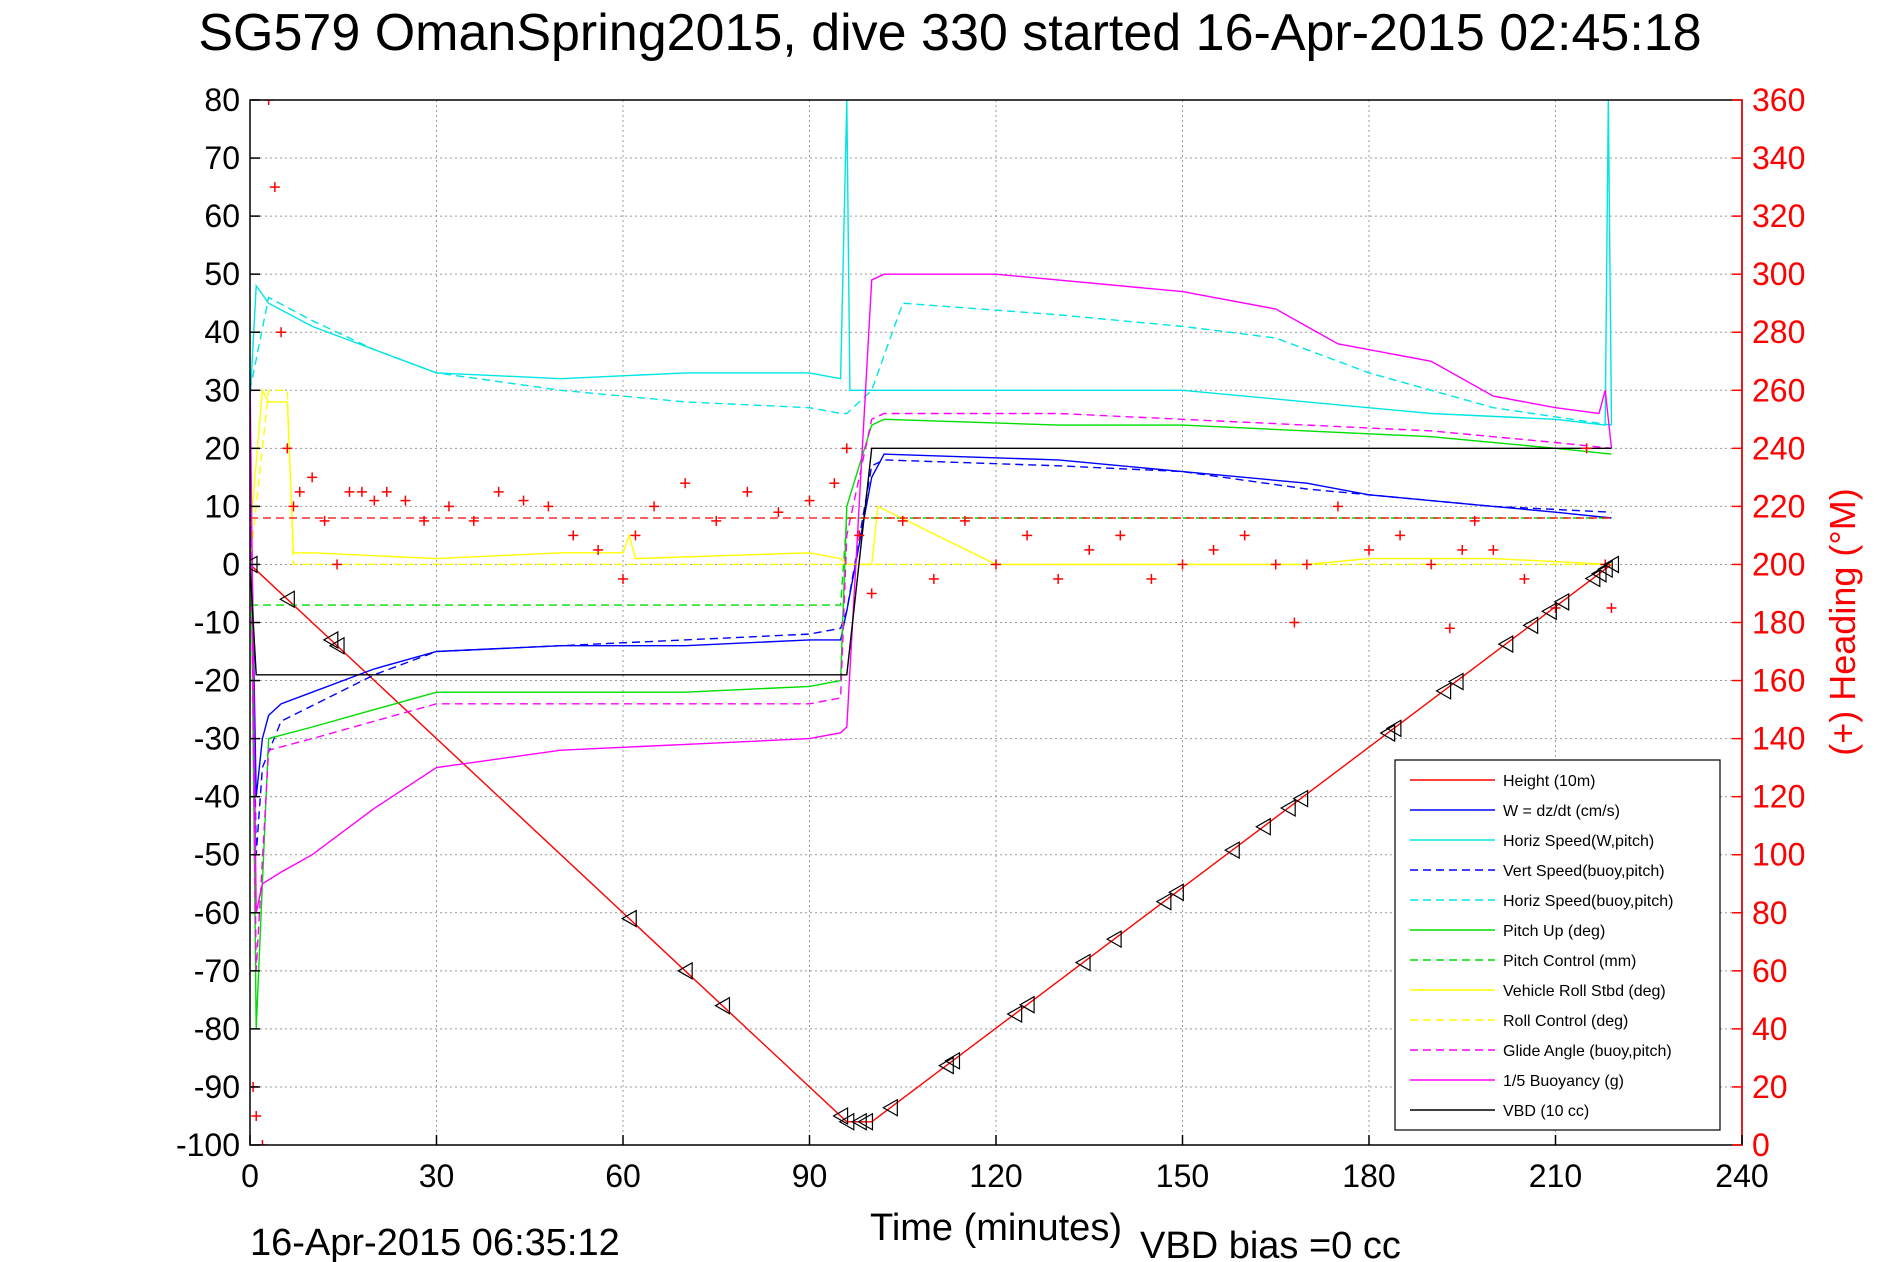 The width and height of the screenshot is (1891, 1262). I want to click on x-axis-label: Time (minutes), so click(996, 1228).